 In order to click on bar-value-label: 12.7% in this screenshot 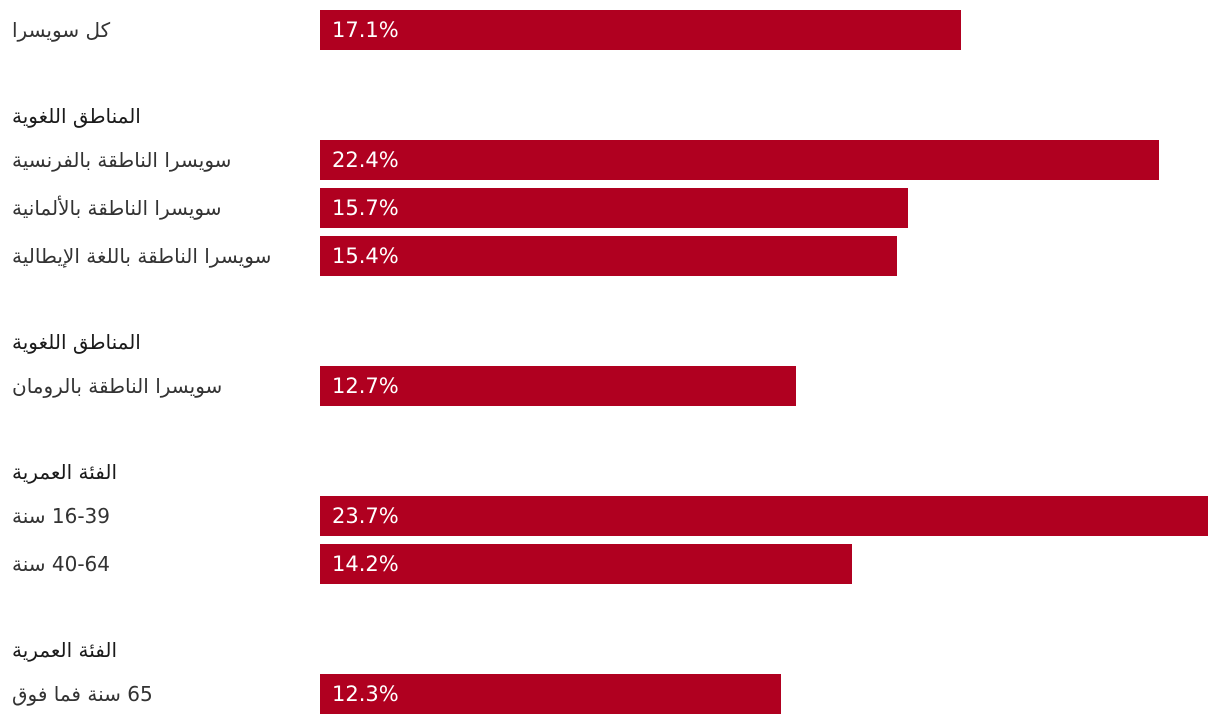, I will do `click(365, 386)`.